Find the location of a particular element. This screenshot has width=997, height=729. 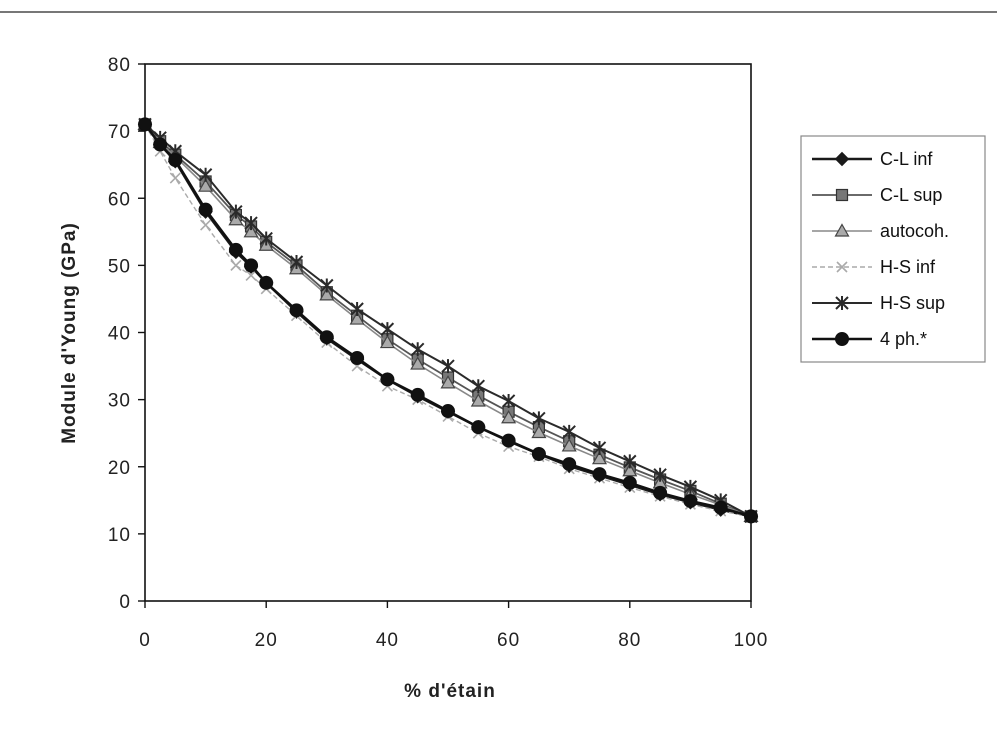

y-tick-label: 70 is located at coordinates (119, 132).